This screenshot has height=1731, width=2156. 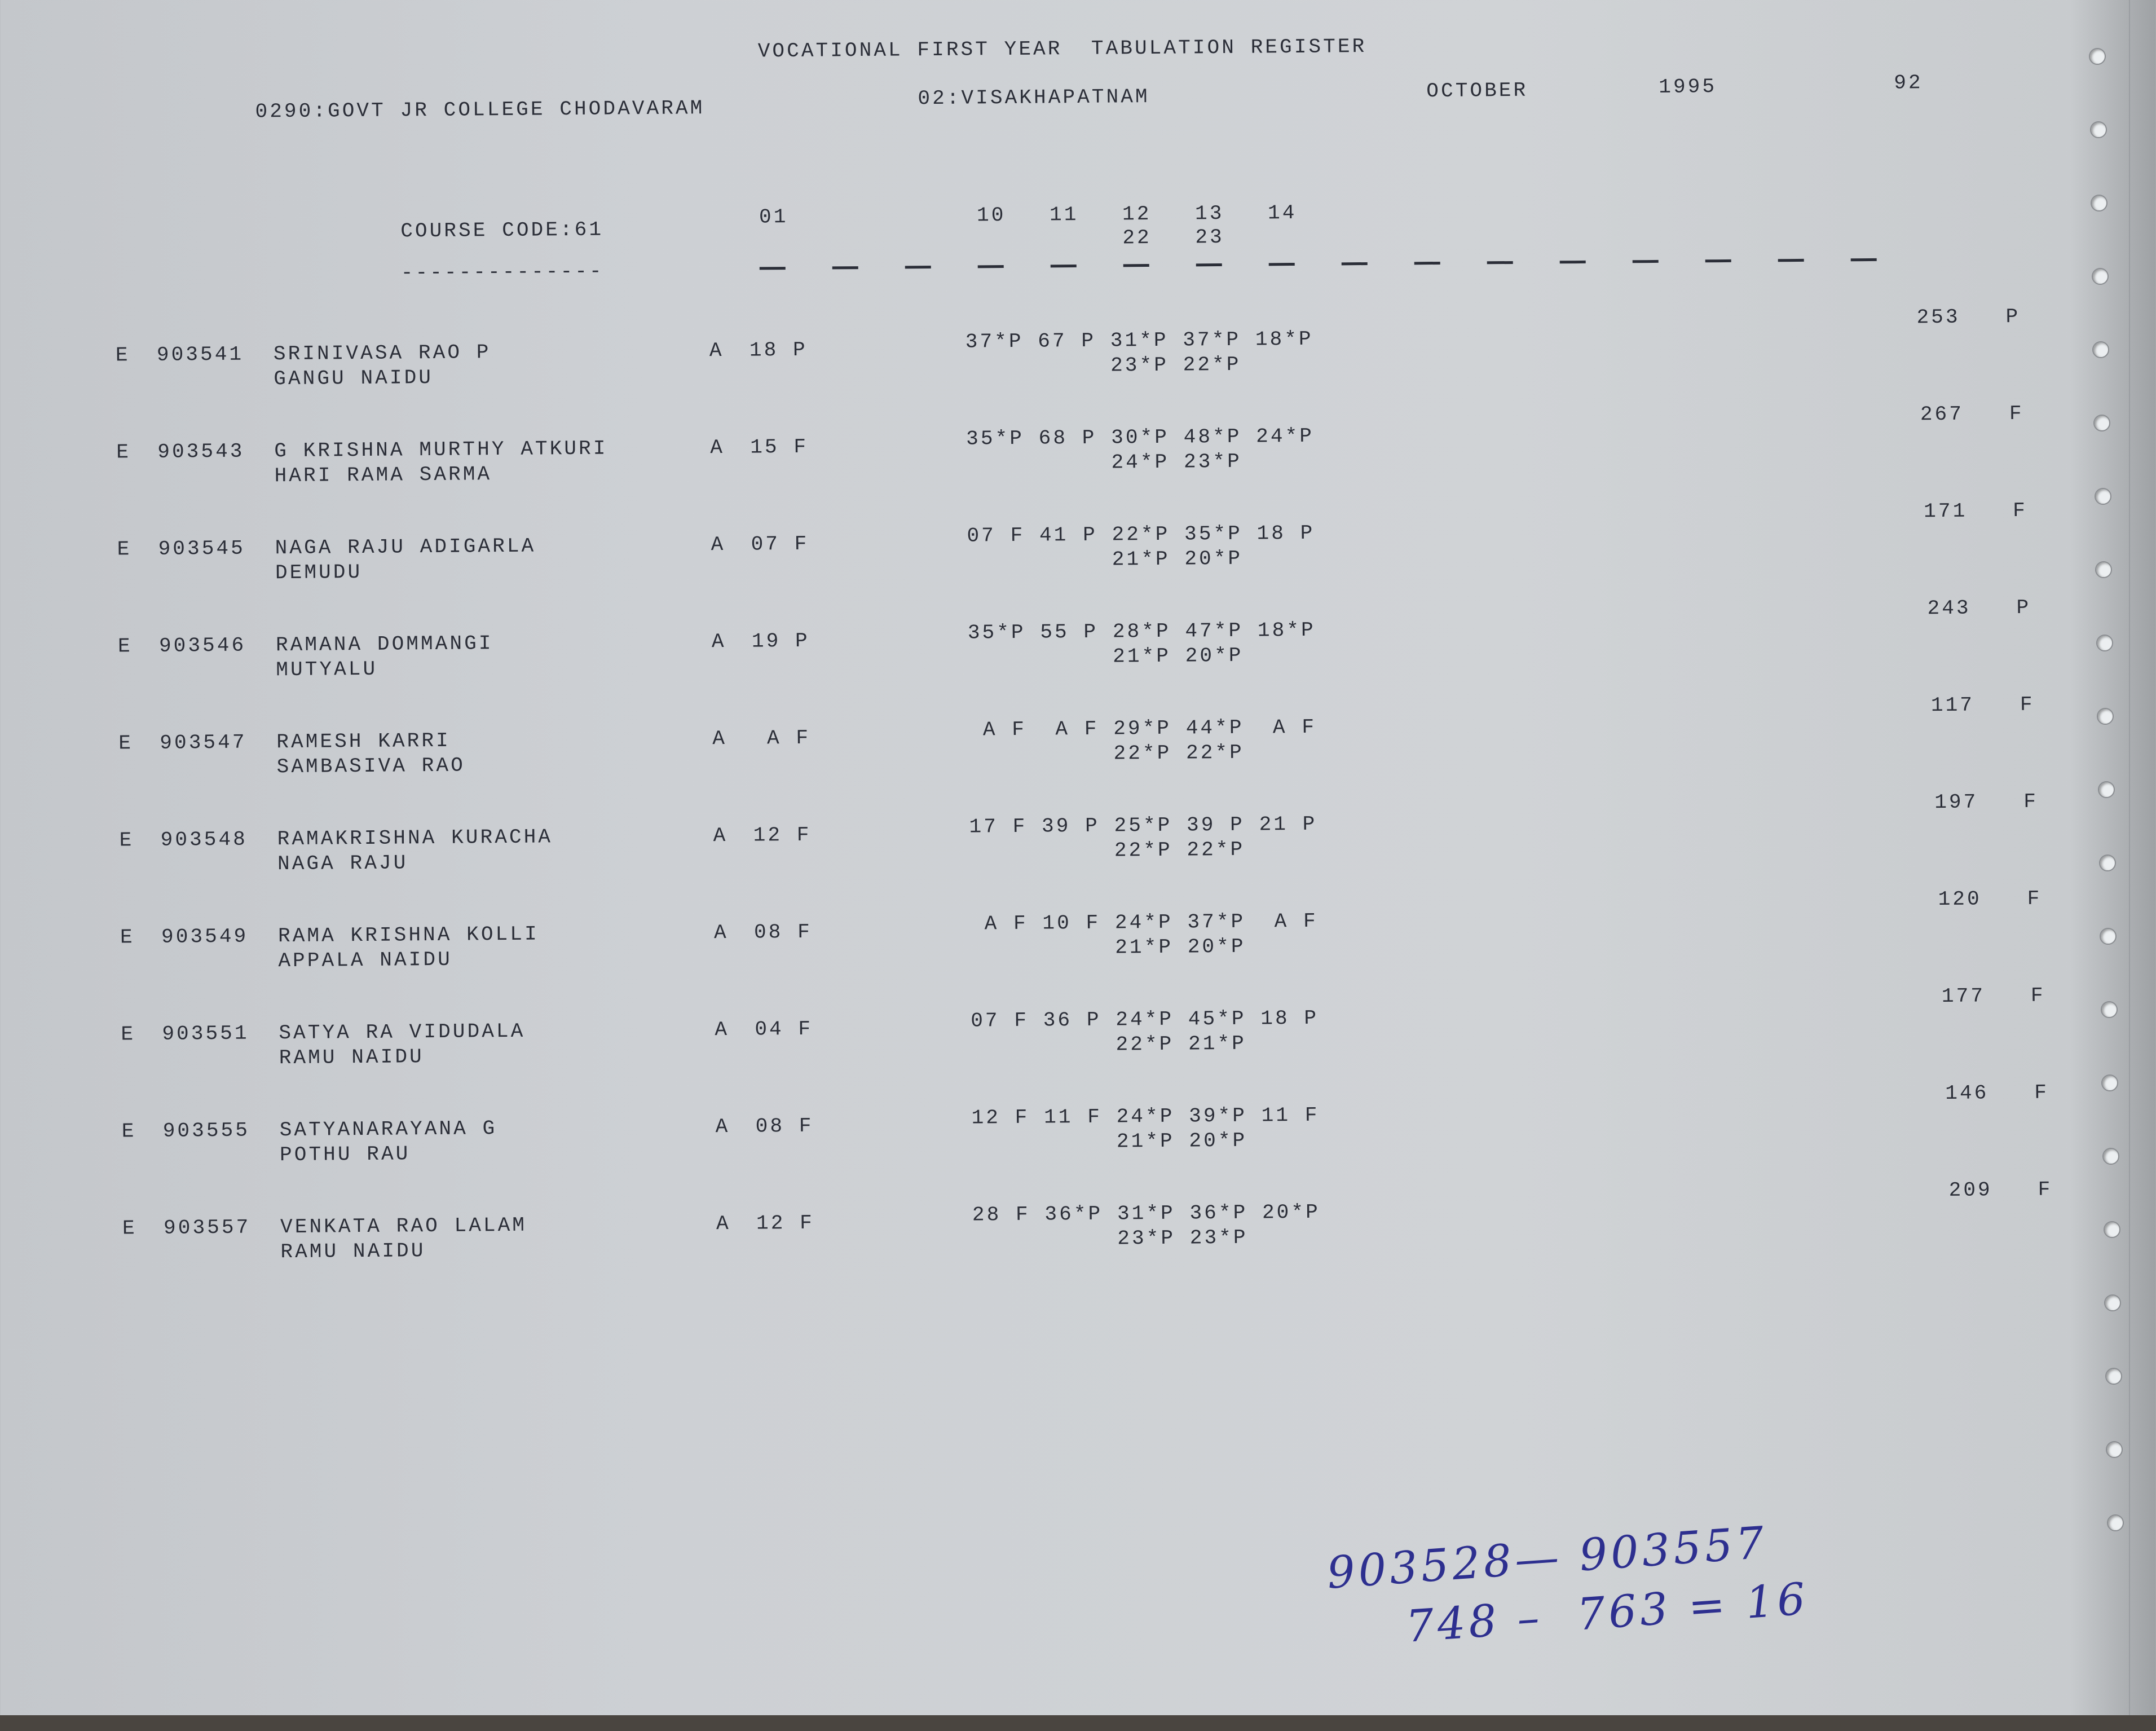 I want to click on student-name: NAGA RAJU ADIGARLA, so click(x=405, y=547).